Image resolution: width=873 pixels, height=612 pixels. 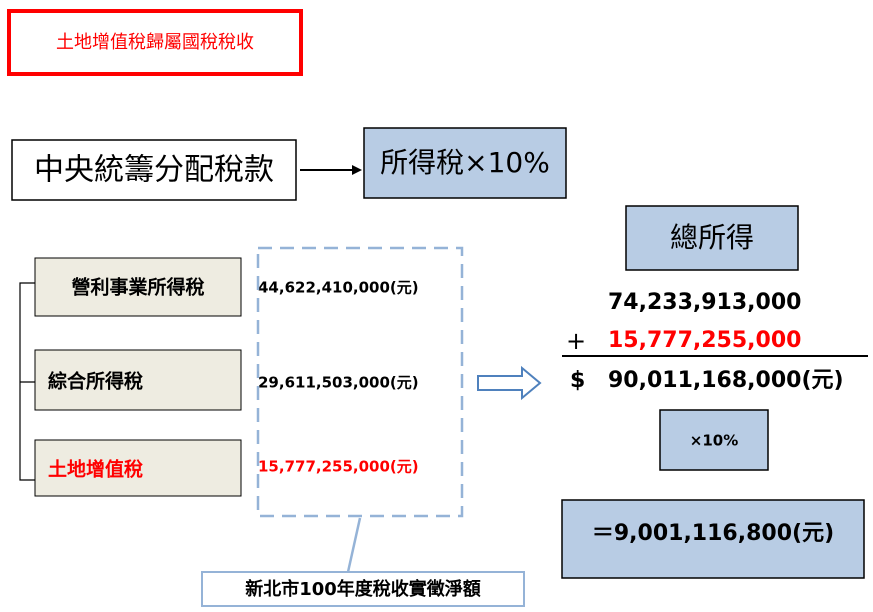 I want to click on tax-amount: 44,622,410,000(元), so click(x=338, y=288).